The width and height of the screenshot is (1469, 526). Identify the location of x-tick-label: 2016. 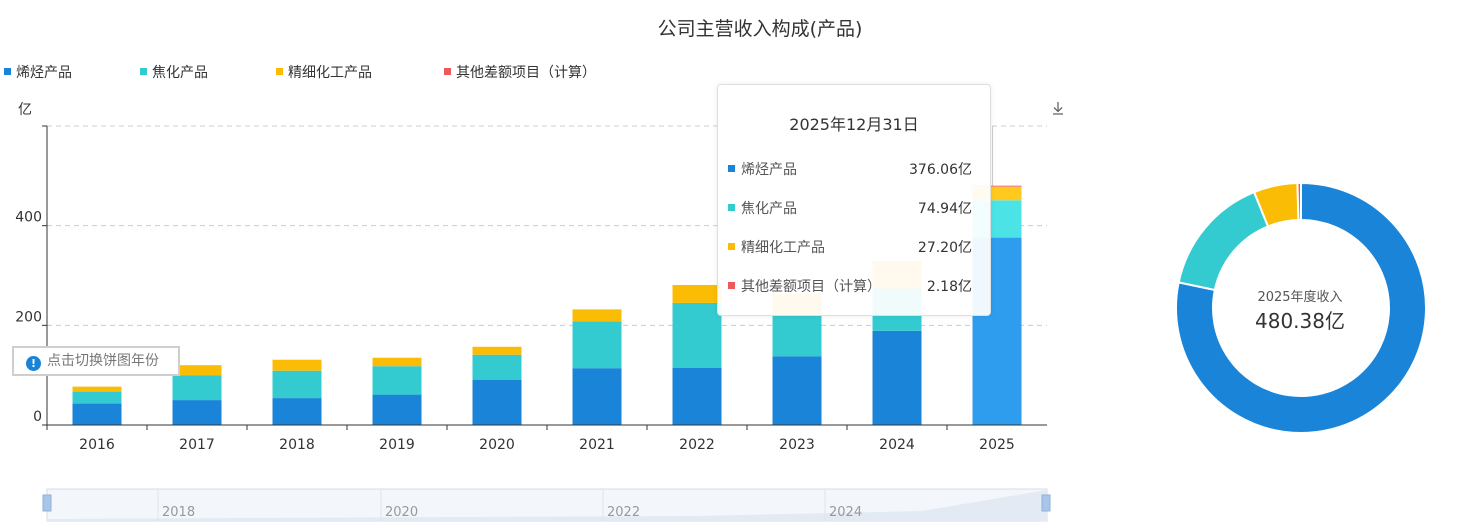
(97, 445).